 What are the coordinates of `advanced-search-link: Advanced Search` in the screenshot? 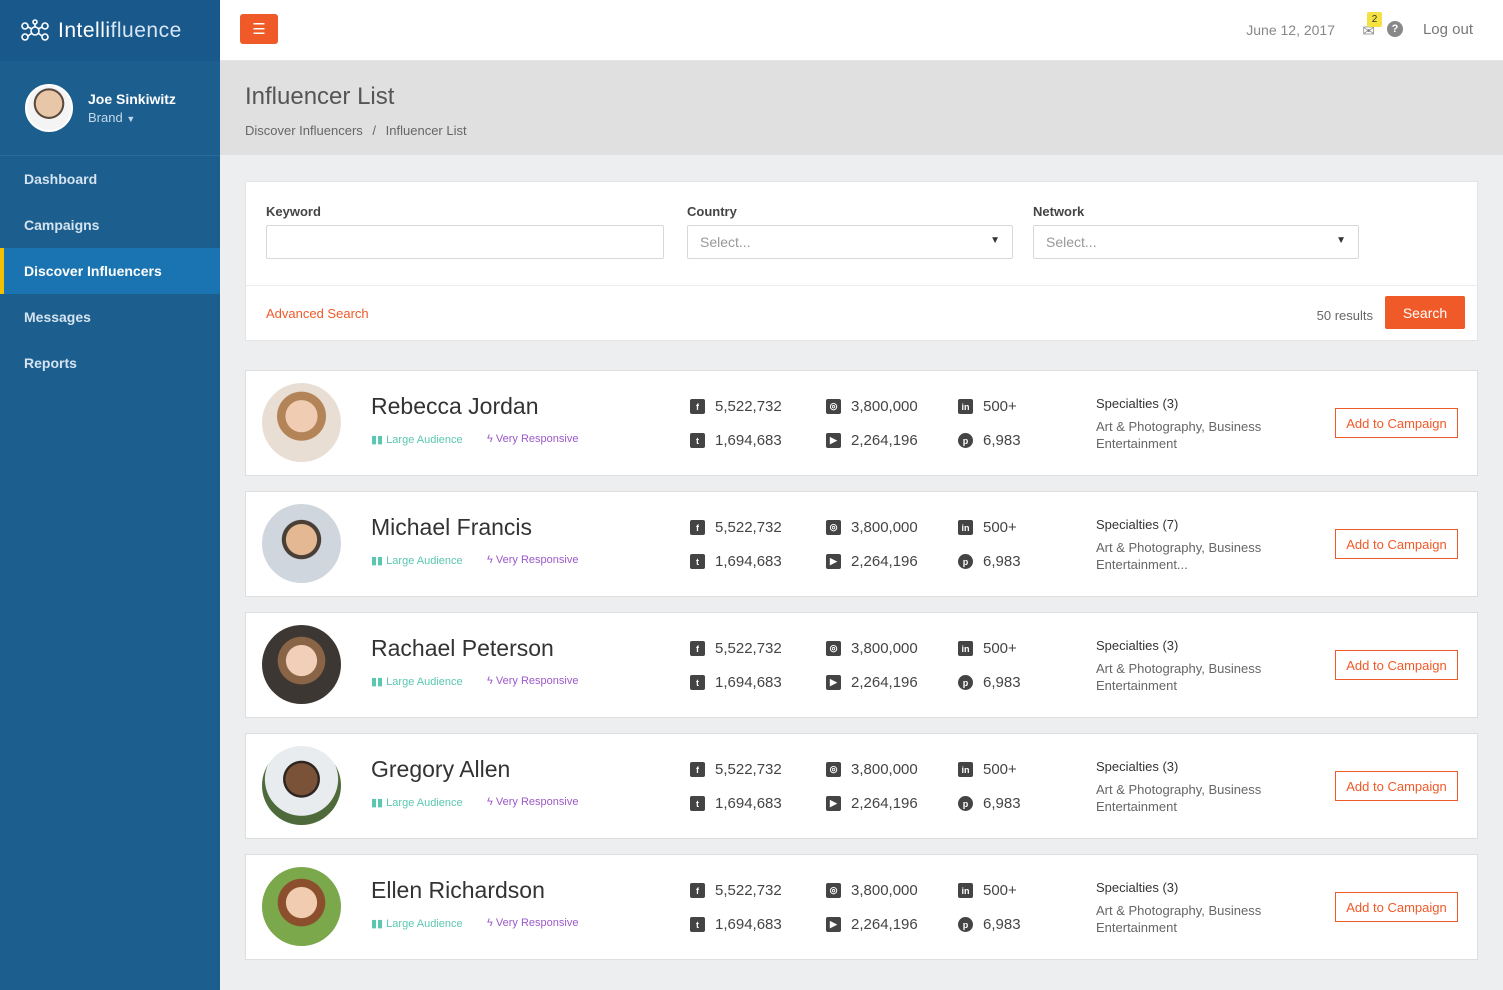 It's located at (317, 313).